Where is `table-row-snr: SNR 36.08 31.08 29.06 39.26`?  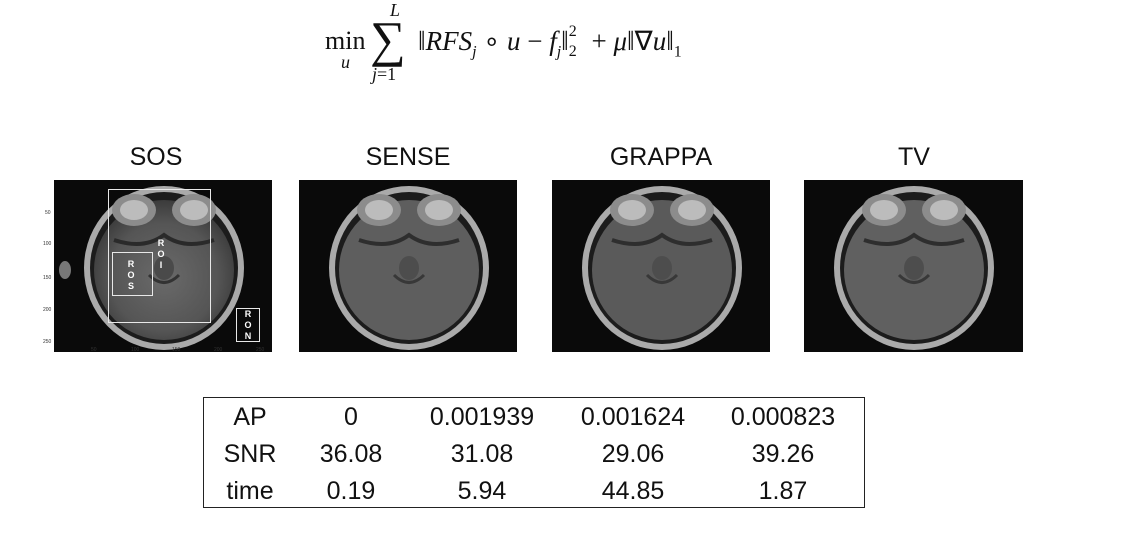
table-row-snr: SNR 36.08 31.08 29.06 39.26 is located at coordinates (531, 453).